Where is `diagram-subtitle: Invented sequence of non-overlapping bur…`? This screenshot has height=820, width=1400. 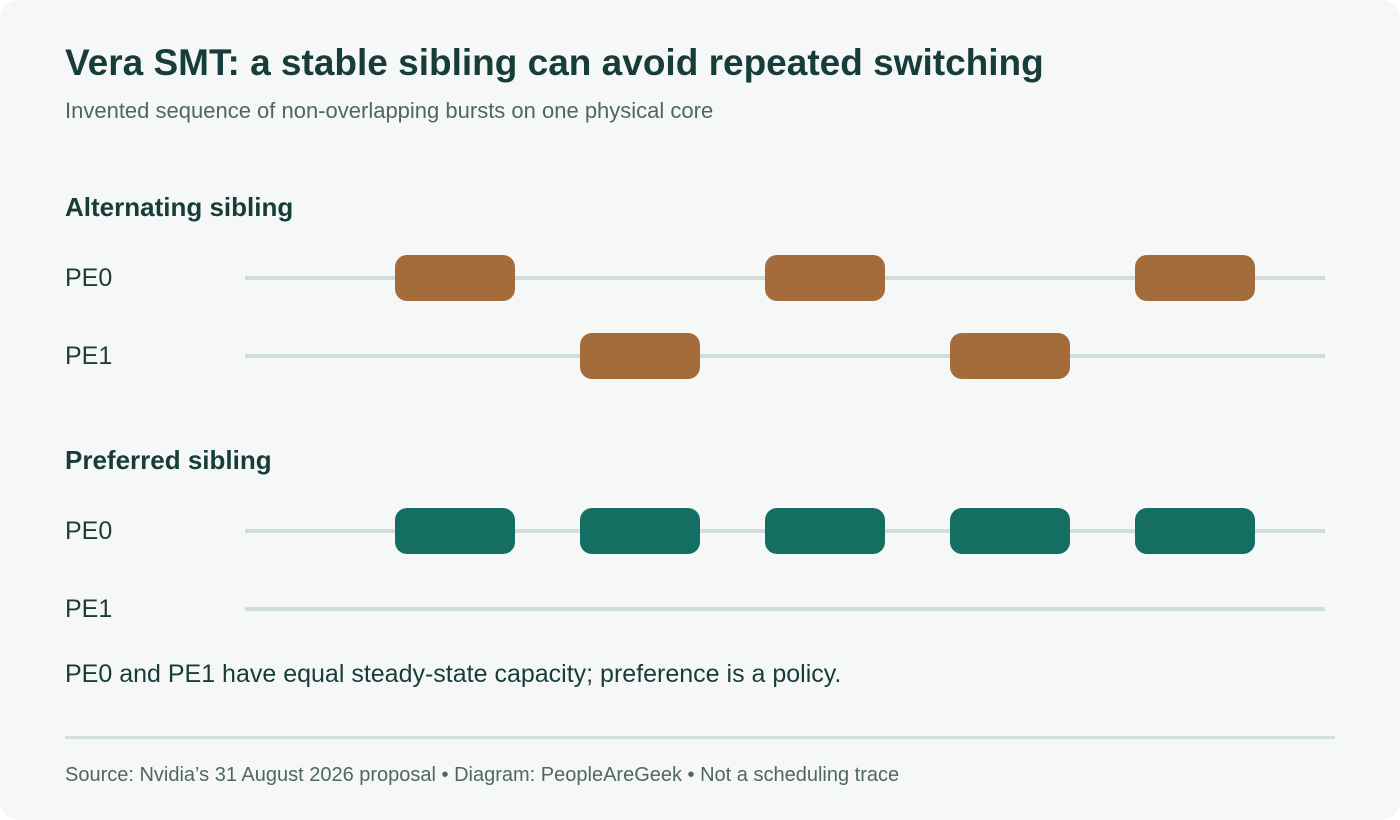 diagram-subtitle: Invented sequence of non-overlapping bur… is located at coordinates (389, 110).